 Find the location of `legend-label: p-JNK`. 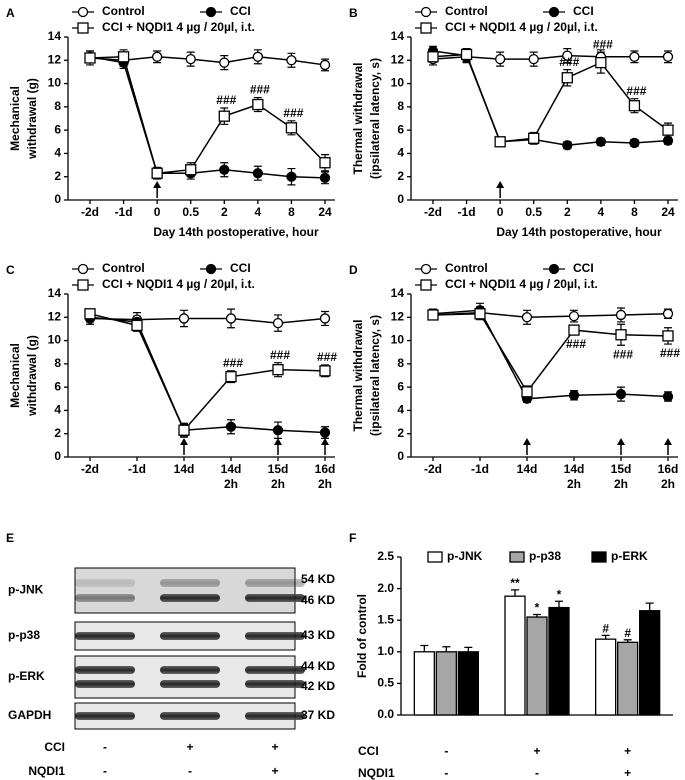

legend-label: p-JNK is located at coordinates (465, 556).